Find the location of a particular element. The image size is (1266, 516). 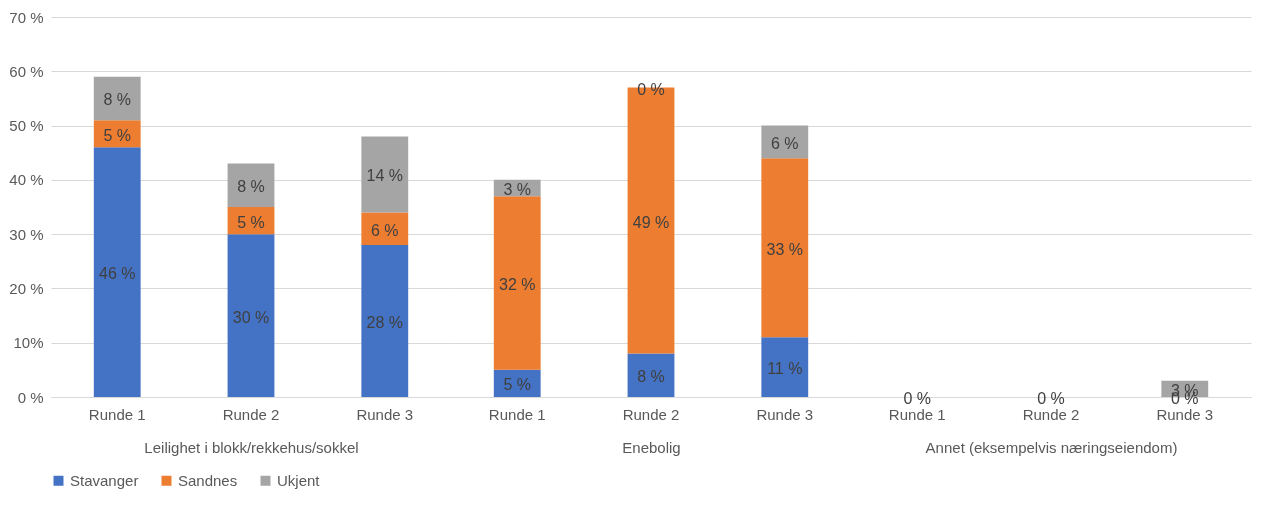

data-label: 30 % is located at coordinates (251, 317).